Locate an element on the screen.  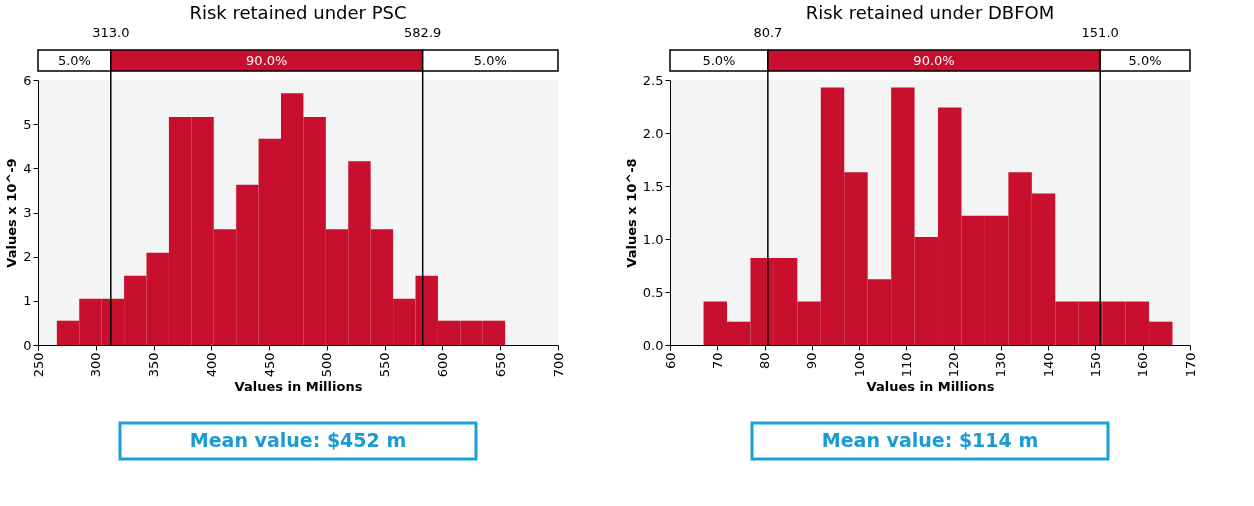
y-tick-label: 0 is located at coordinates (27, 345).